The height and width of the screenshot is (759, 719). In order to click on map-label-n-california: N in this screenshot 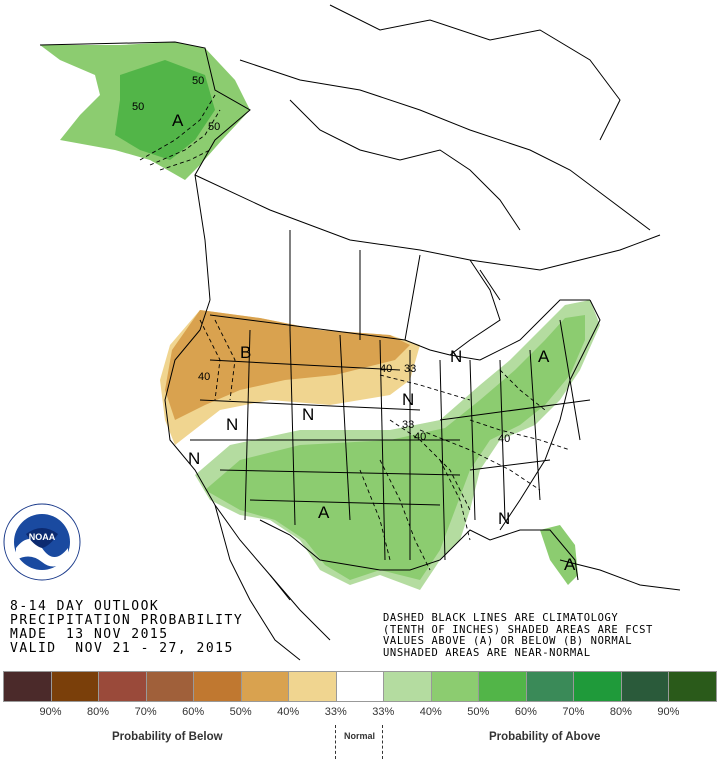, I will do `click(194, 458)`.